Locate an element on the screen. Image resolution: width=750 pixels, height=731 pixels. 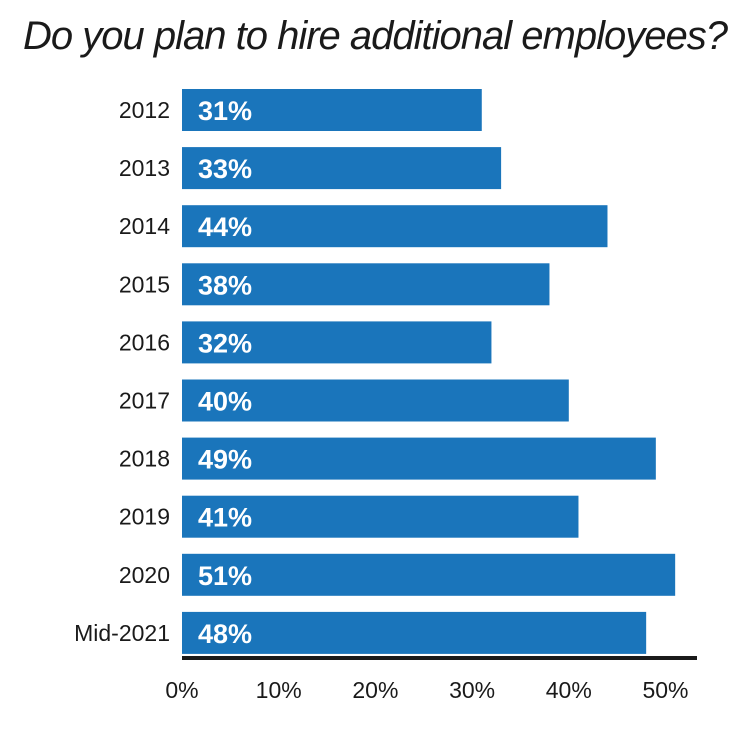
category-label: 2019 is located at coordinates (144, 517).